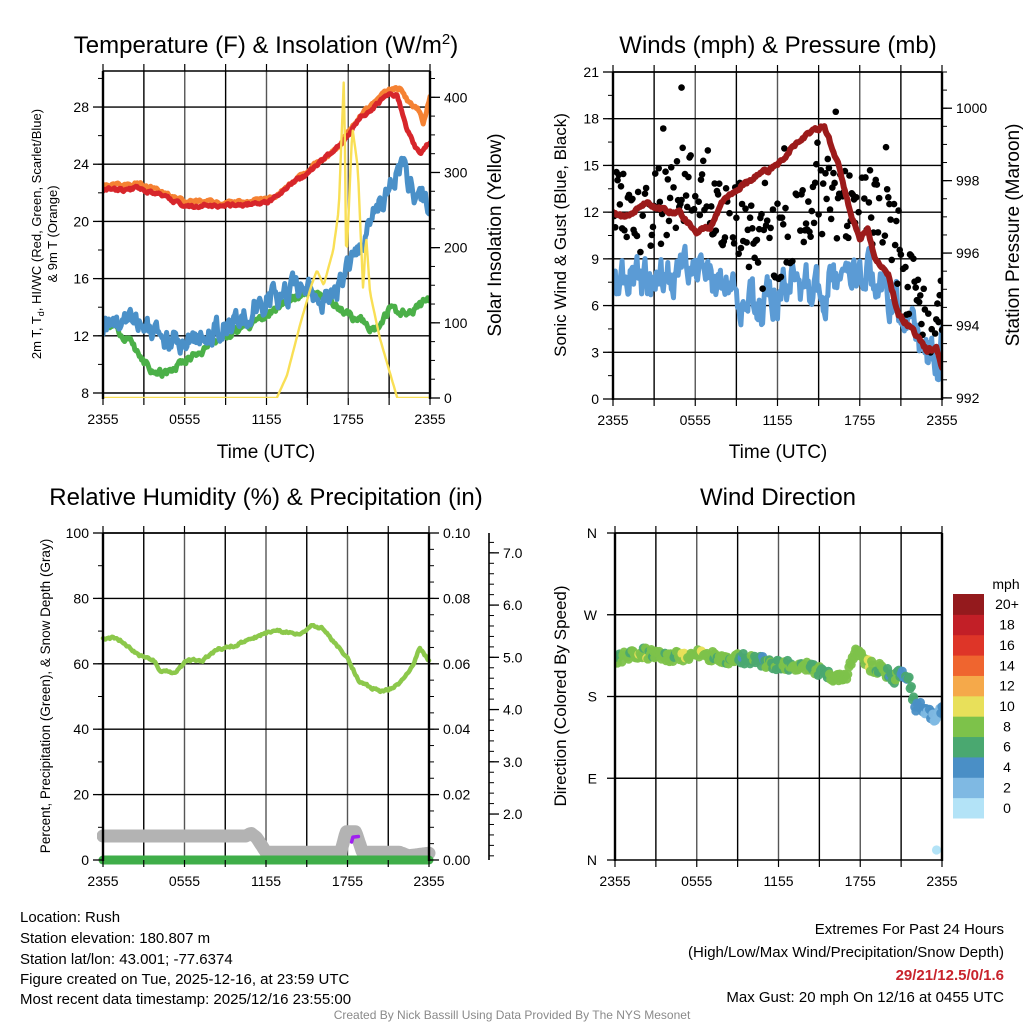  Describe the element at coordinates (266, 844) in the screenshot. I see `snow-depth-line` at that location.